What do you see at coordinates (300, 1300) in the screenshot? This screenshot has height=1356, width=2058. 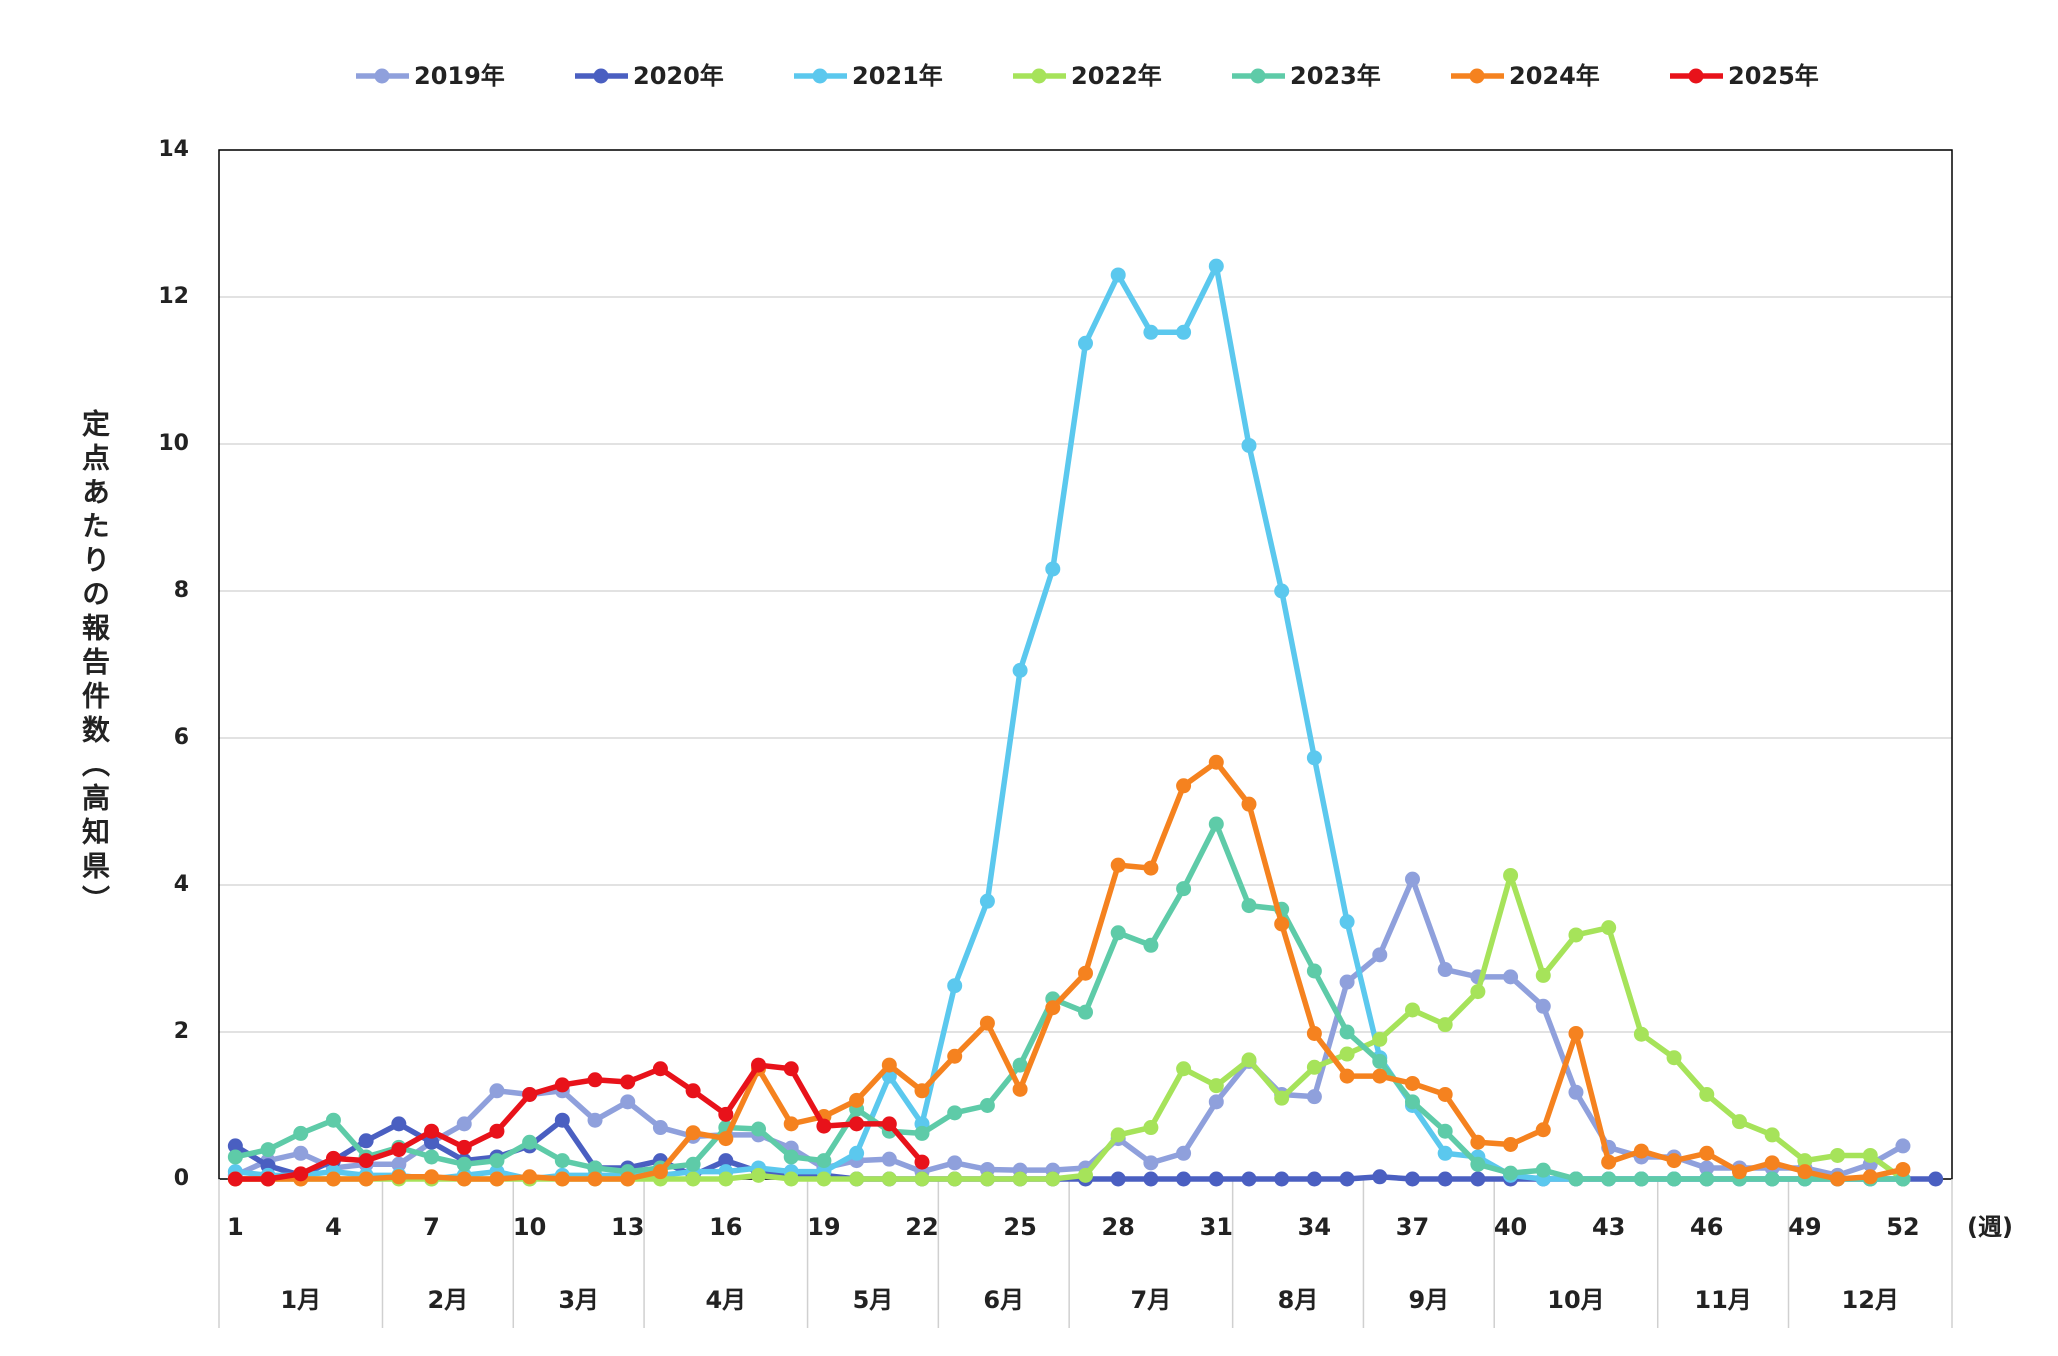 I see `month-label: 1月` at bounding box center [300, 1300].